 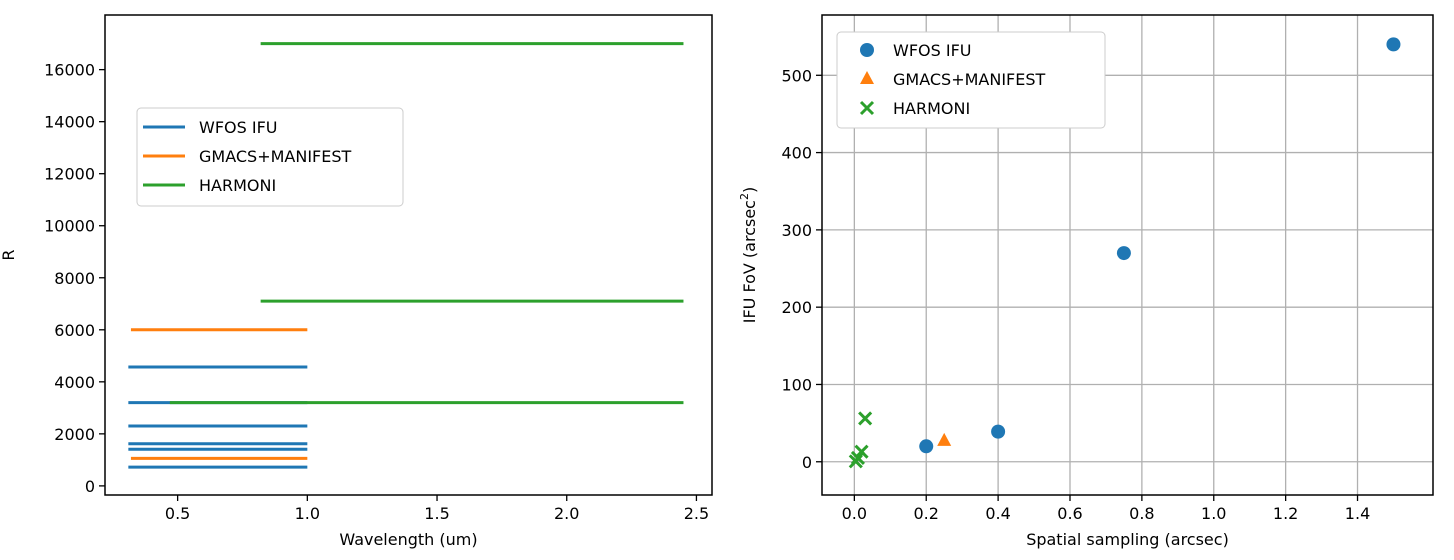 I want to click on x-tick-label: 2.5, so click(x=696, y=513).